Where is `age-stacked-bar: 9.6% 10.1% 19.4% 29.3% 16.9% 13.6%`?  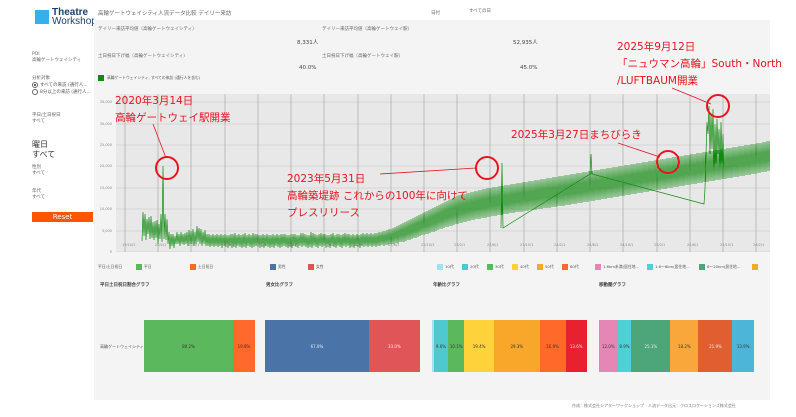 age-stacked-bar: 9.6% 10.1% 19.4% 29.3% 16.9% 13.6% is located at coordinates (509, 346).